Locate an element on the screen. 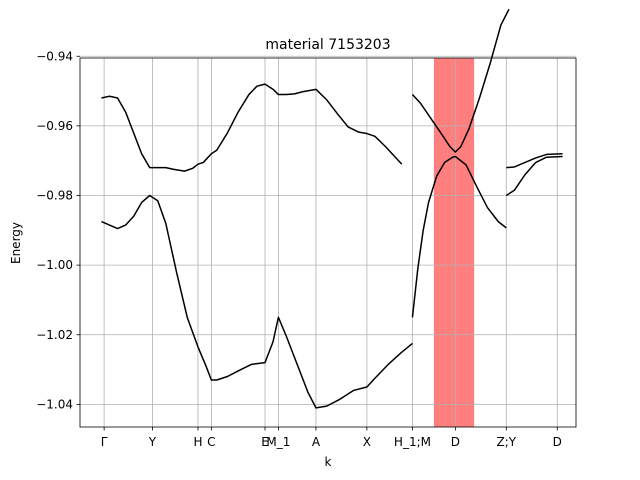 The image size is (640, 480). y-tick-label: −1.04 is located at coordinates (54, 404).